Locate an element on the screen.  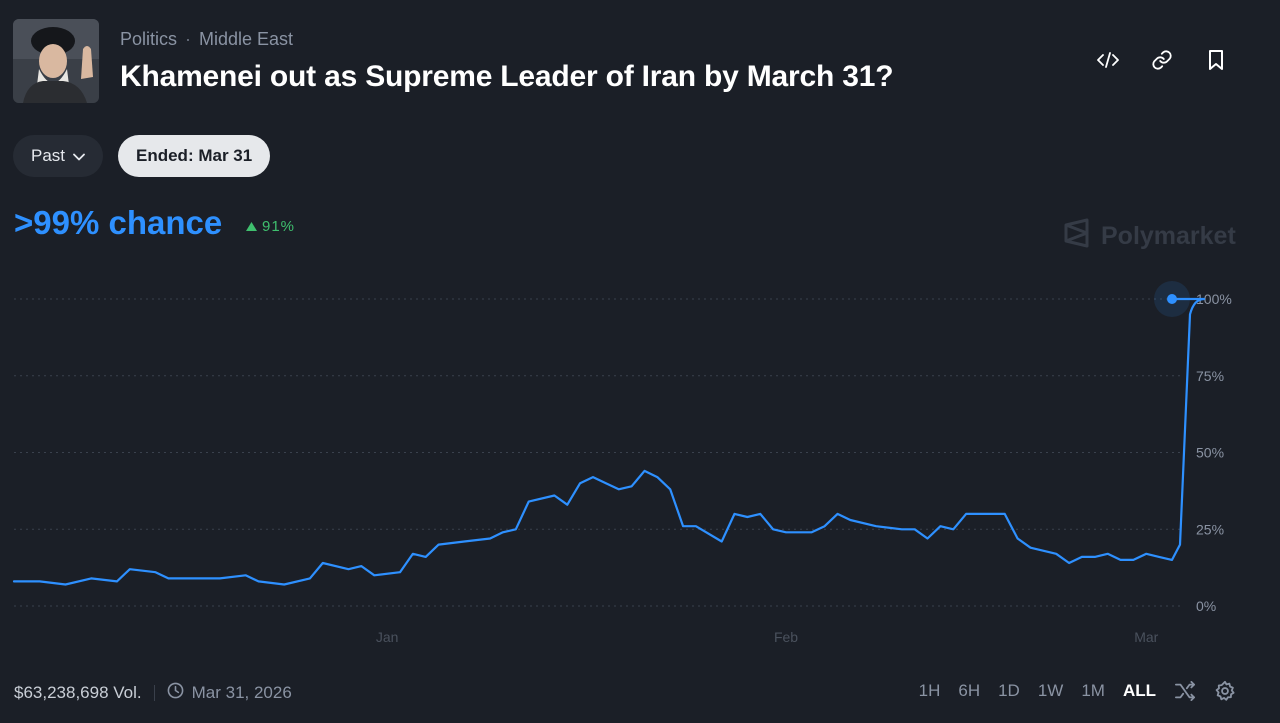
brand-watermark: Polymarket is located at coordinates (1149, 236).